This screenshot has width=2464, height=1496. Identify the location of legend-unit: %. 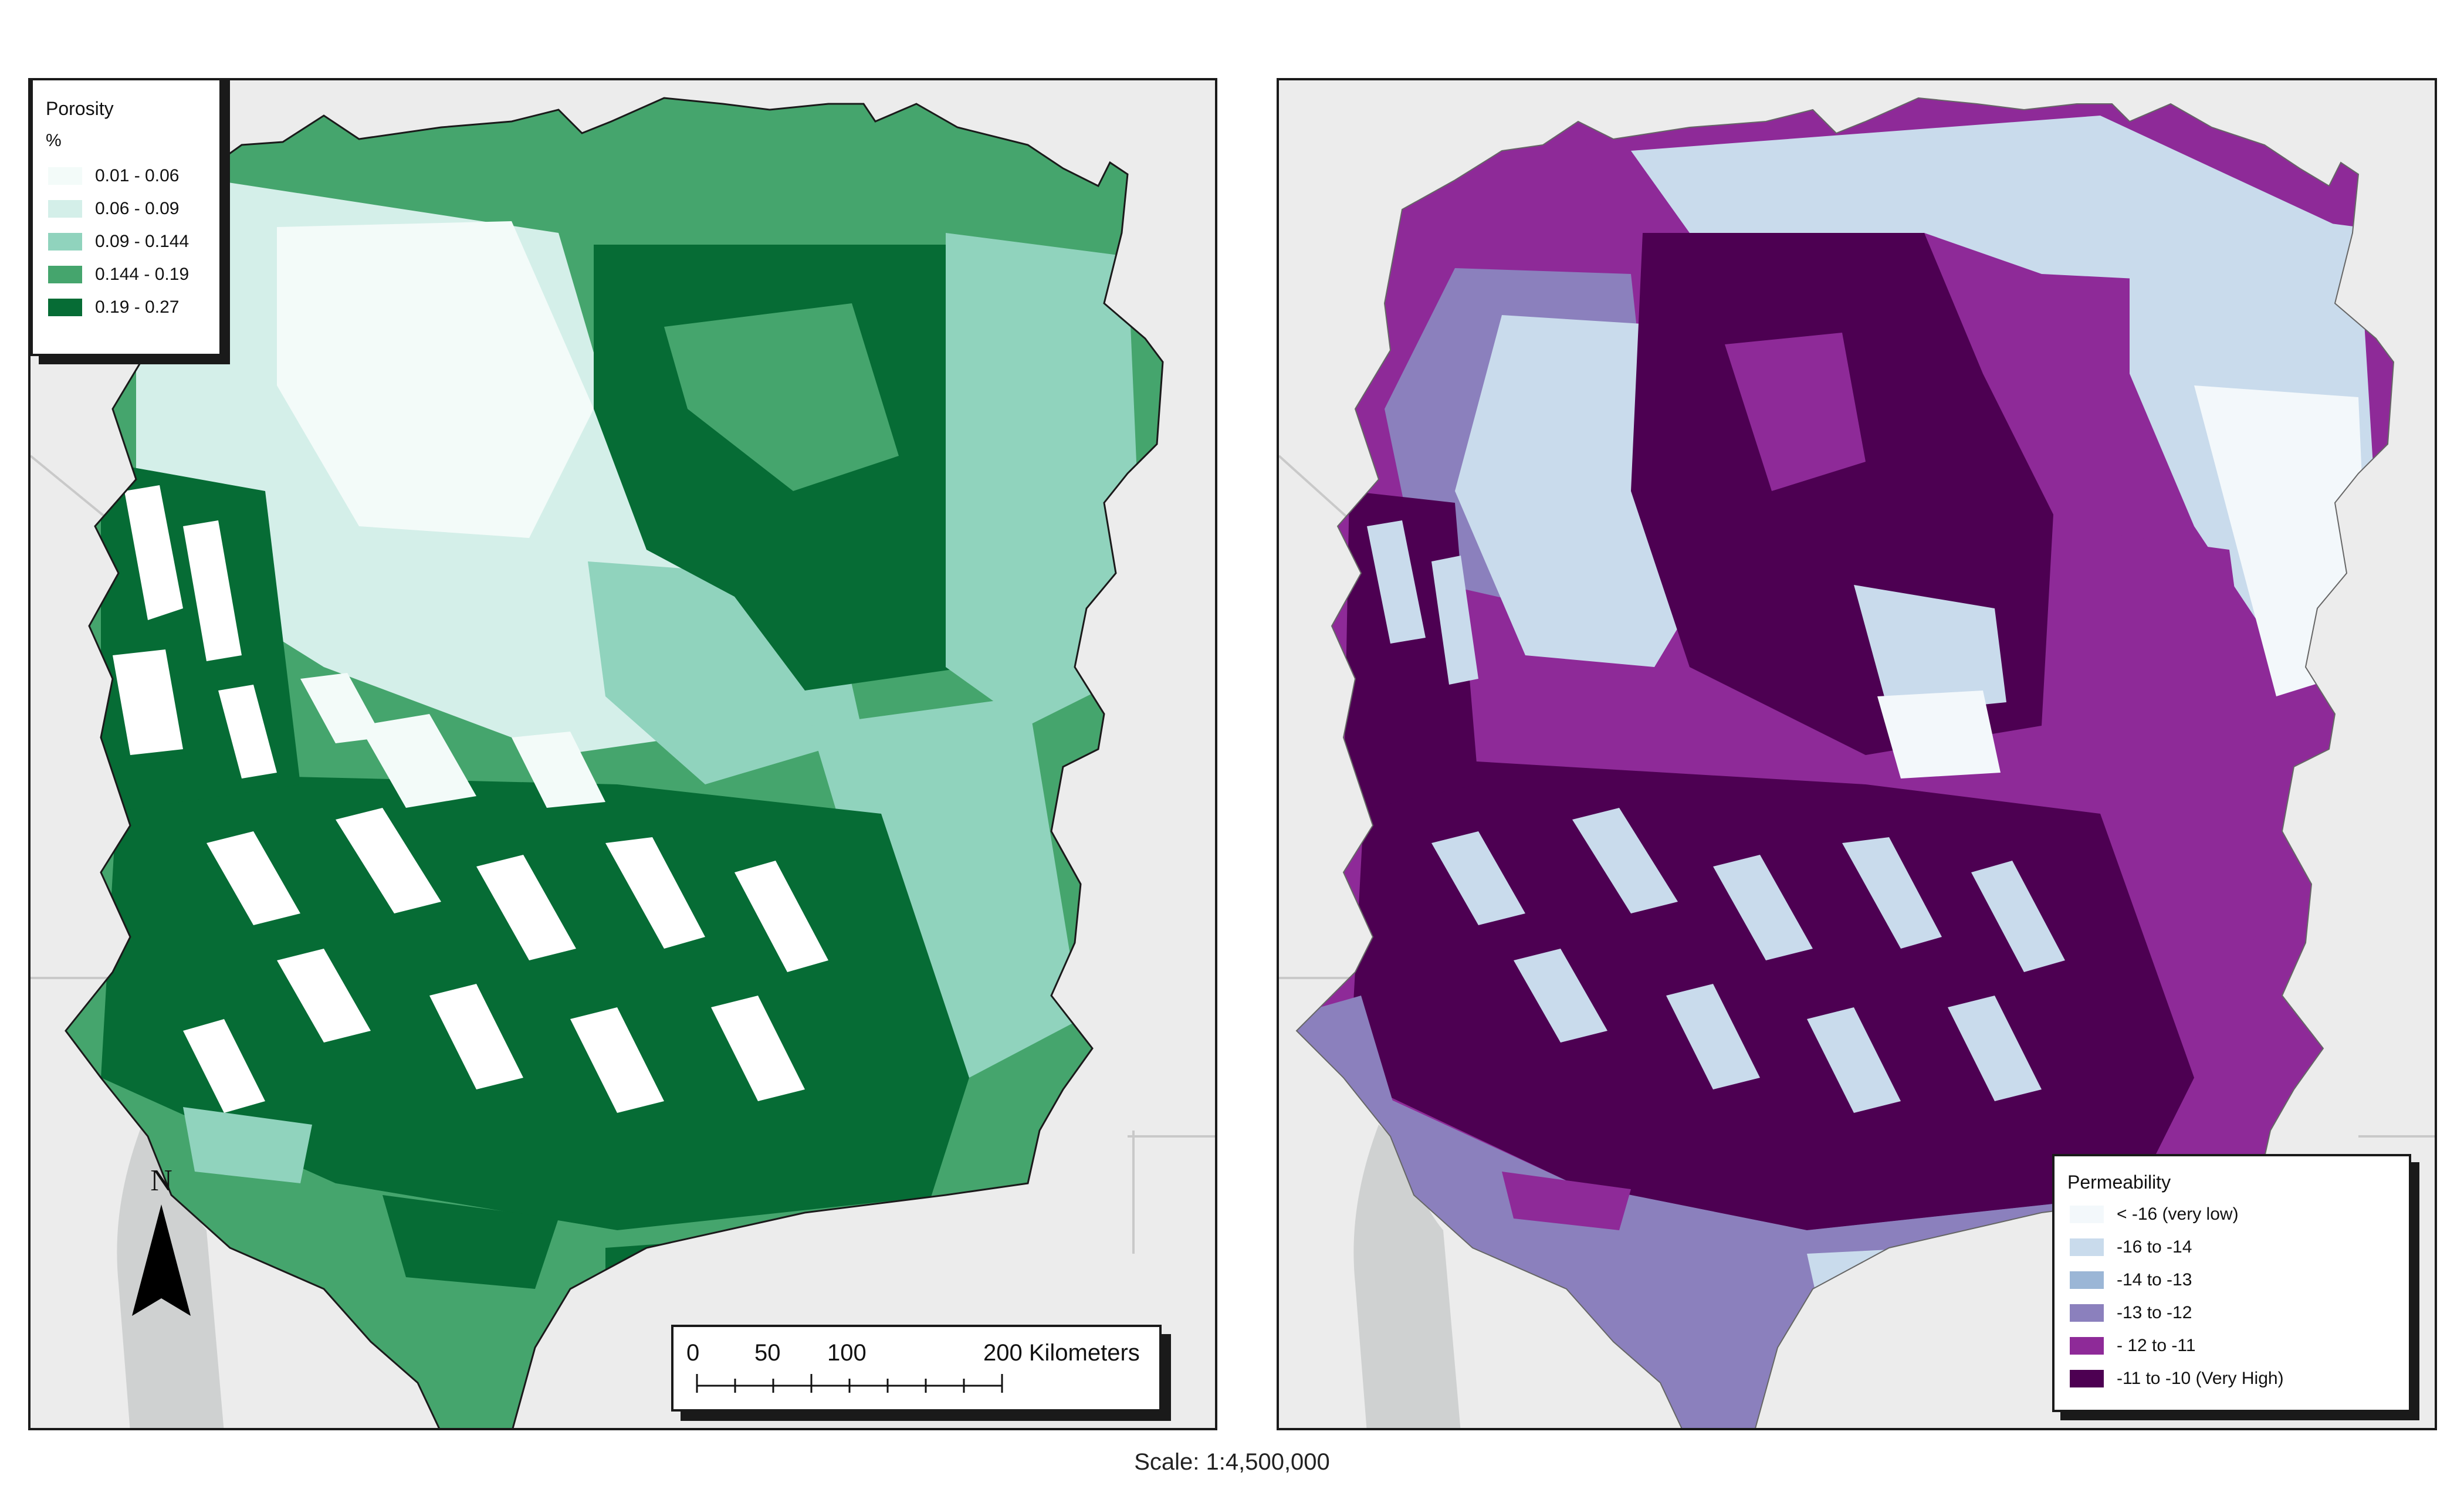
(54, 140).